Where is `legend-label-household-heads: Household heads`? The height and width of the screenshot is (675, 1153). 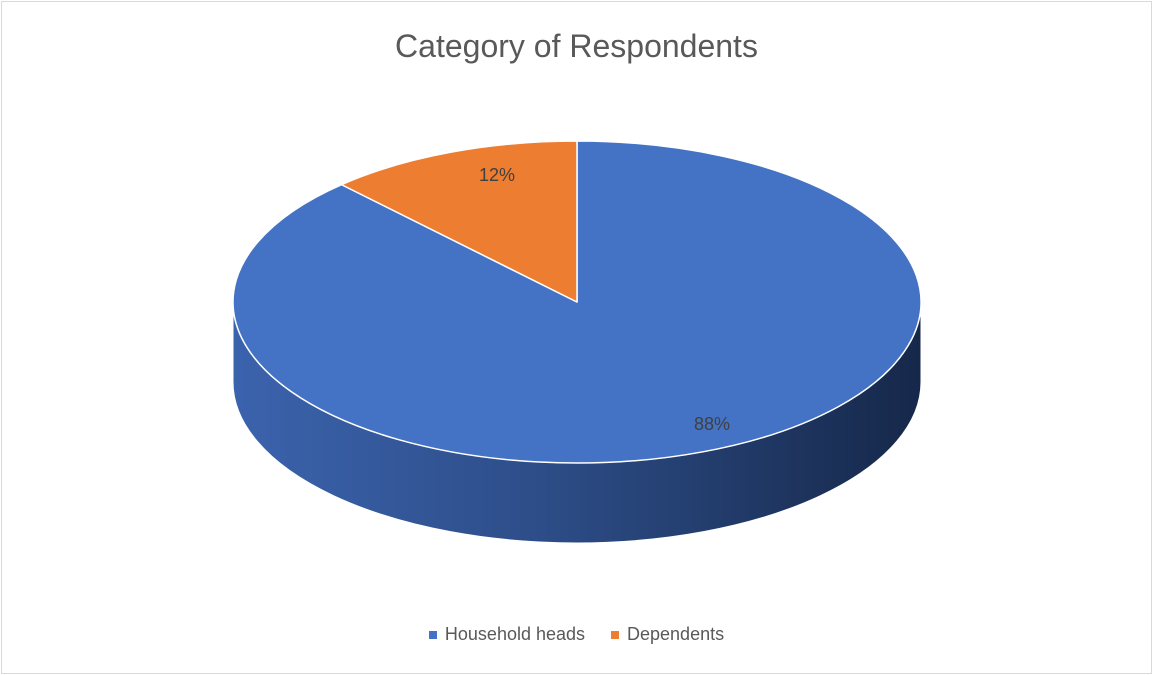
legend-label-household-heads: Household heads is located at coordinates (515, 634).